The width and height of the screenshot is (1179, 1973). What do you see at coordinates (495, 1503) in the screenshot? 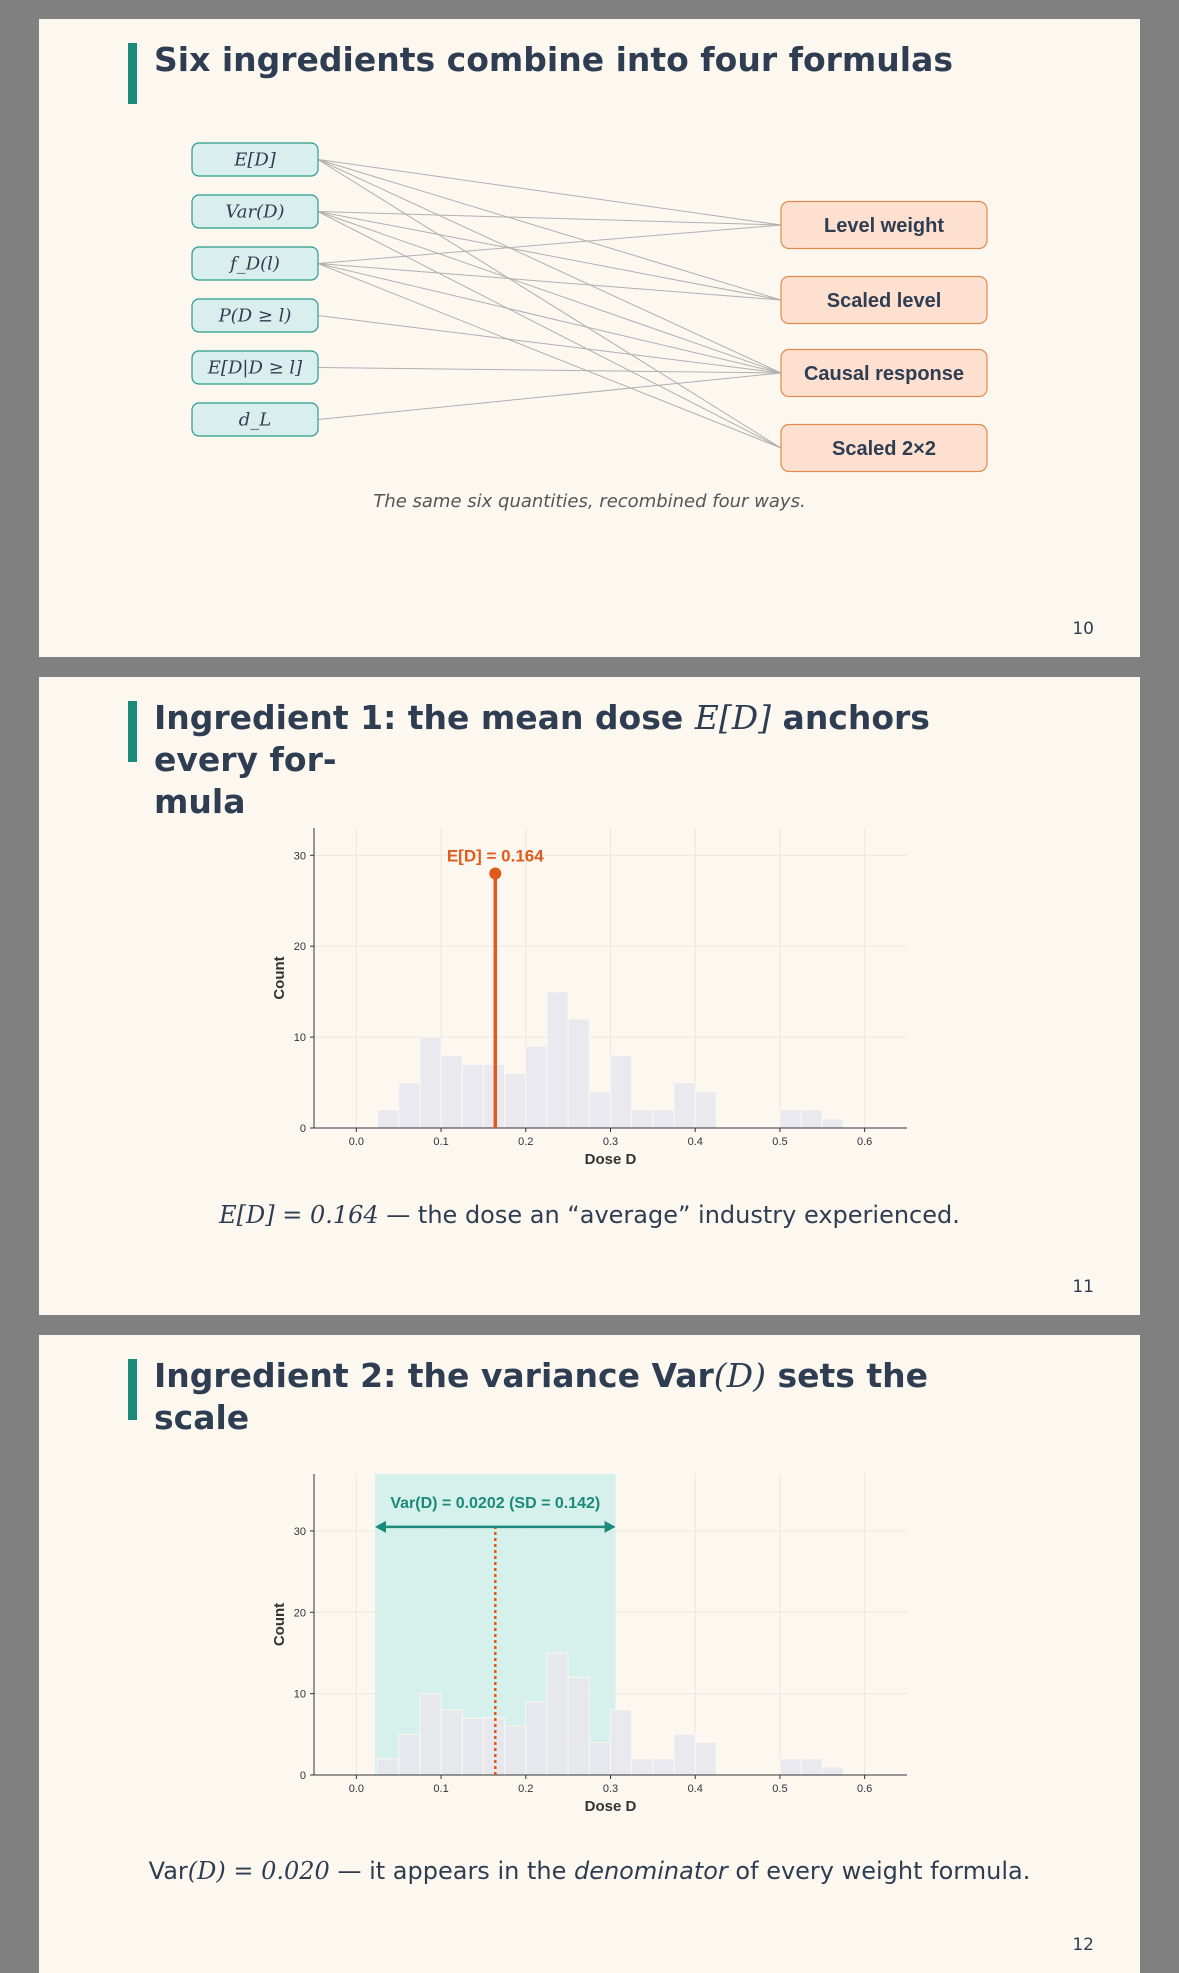
I see `variance-label: Var(D) = 0.0202 (SD = 0.142)` at bounding box center [495, 1503].